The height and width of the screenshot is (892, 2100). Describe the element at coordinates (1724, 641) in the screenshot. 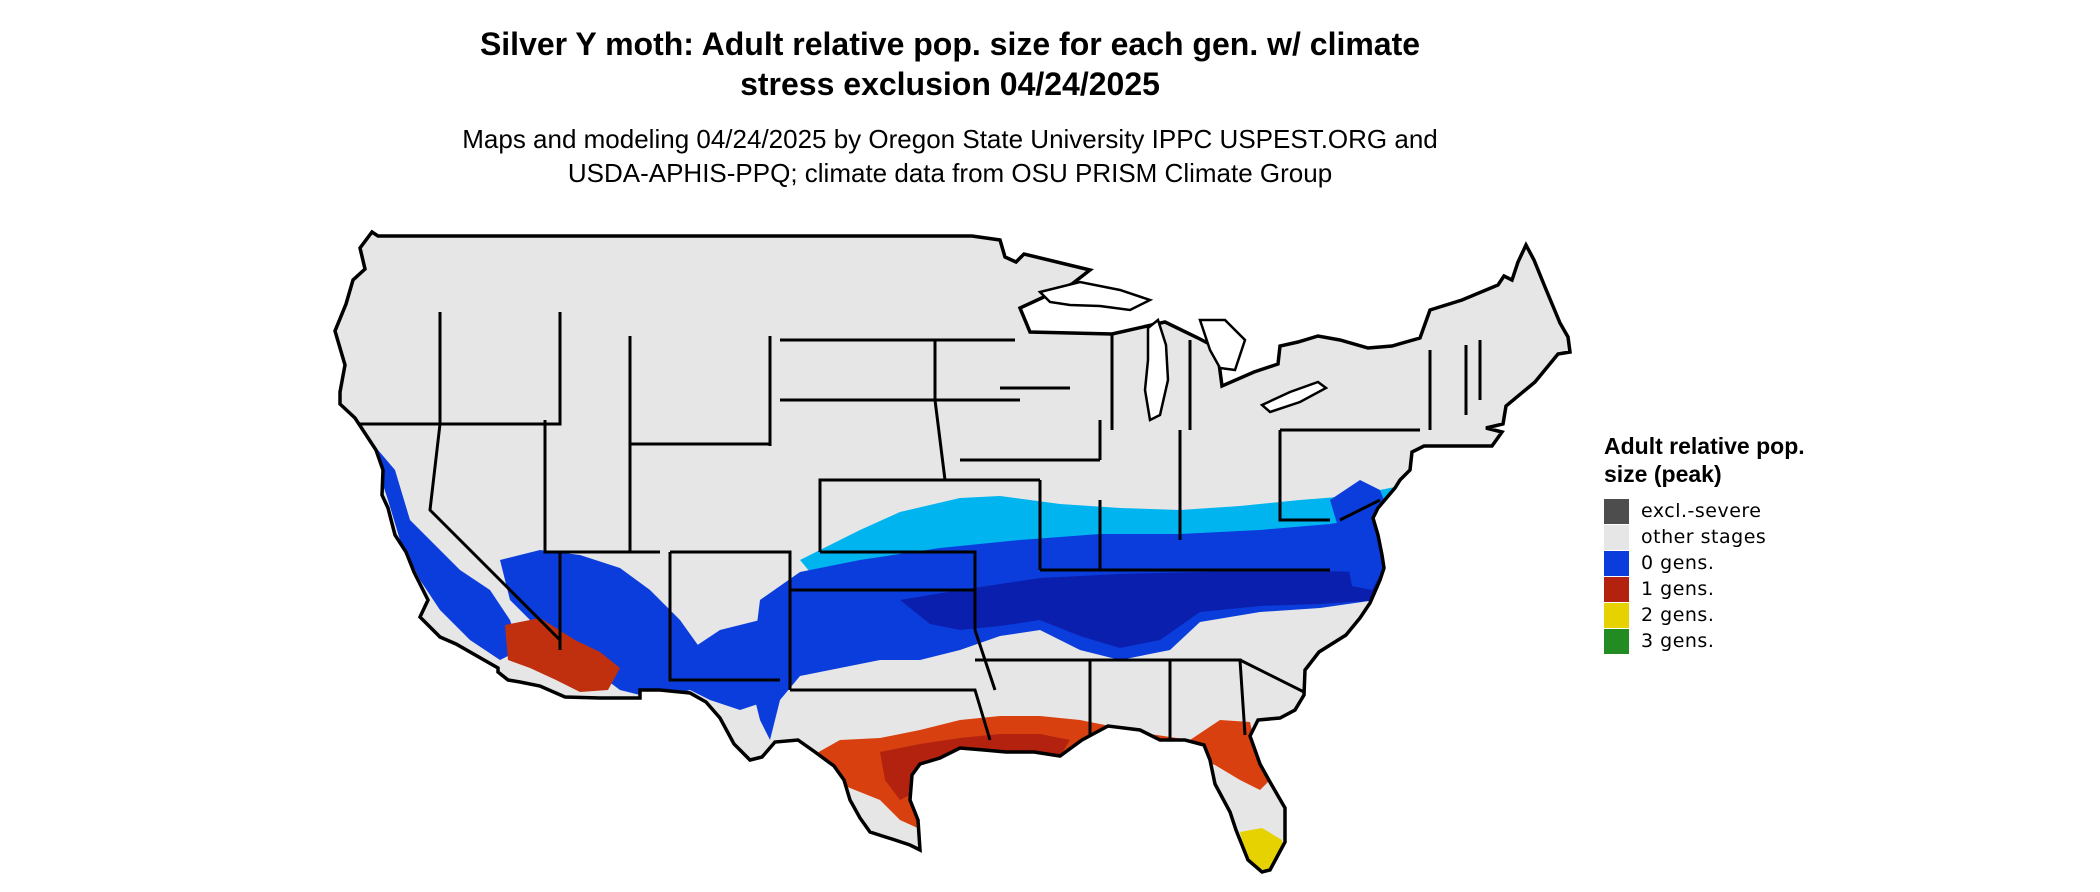

I see `legend-item: 3 gens.` at that location.